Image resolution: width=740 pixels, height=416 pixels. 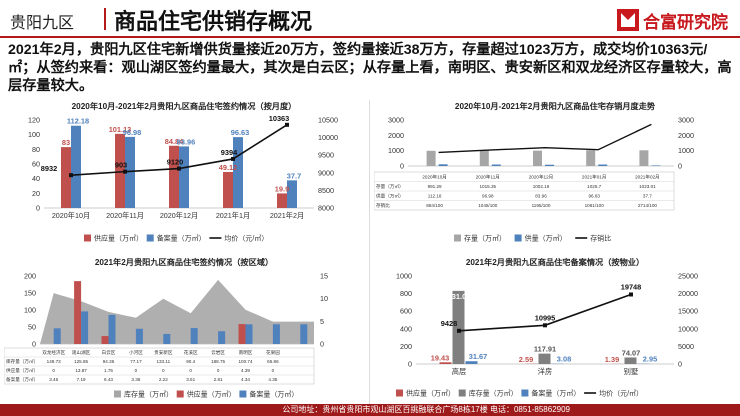 I want to click on table-cell-1-8: 0, so click(x=273, y=370).